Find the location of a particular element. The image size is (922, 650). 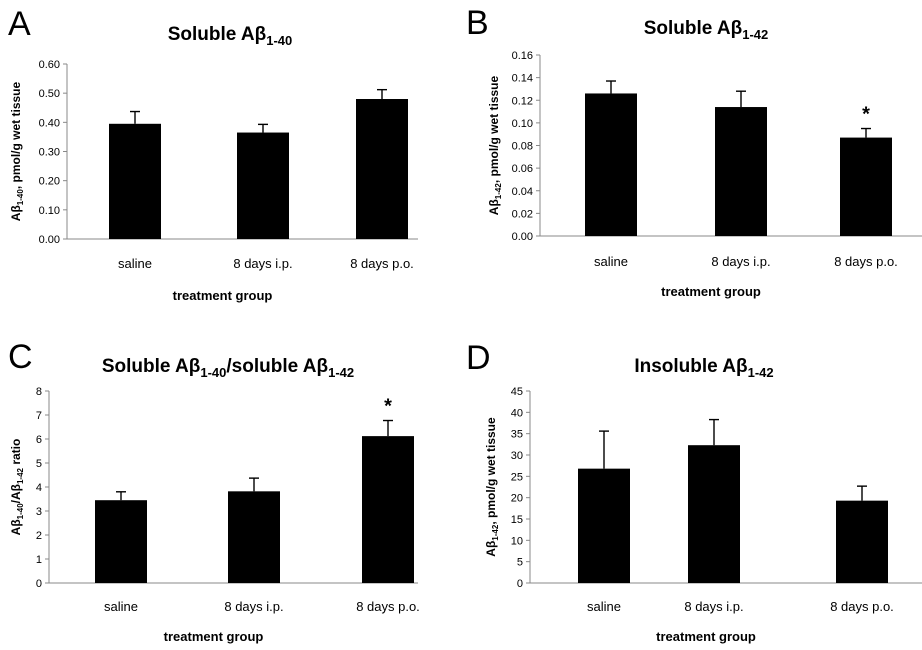

y-tick-label: 15 is located at coordinates (517, 520).